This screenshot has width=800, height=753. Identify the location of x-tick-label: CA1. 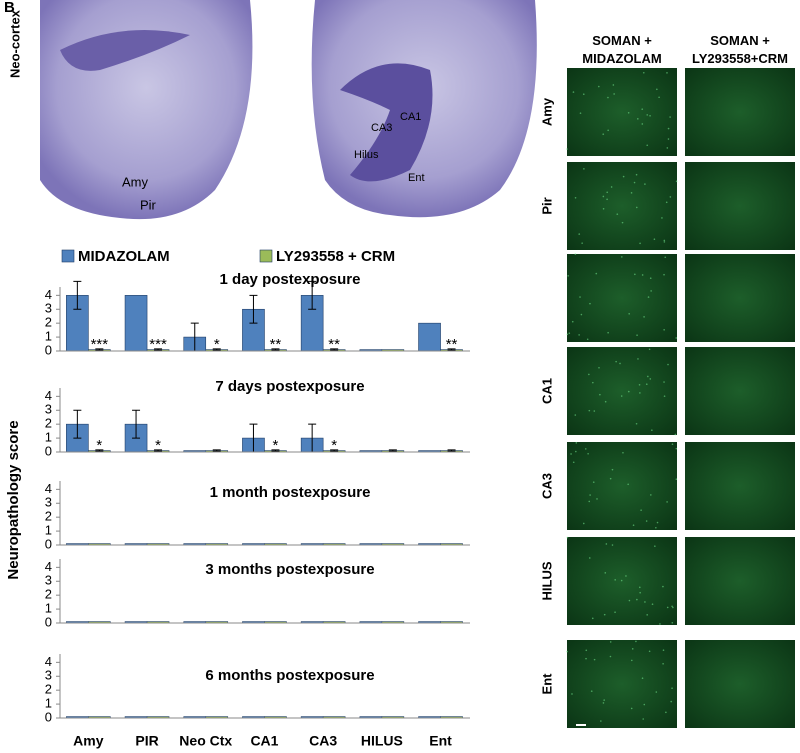
(264, 741).